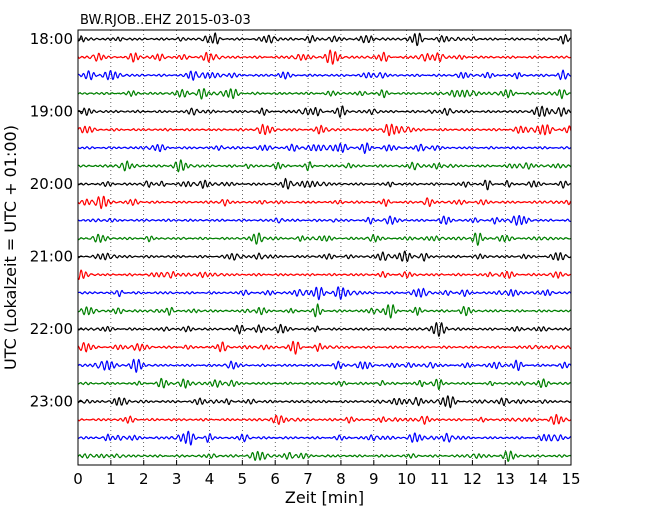 The image size is (650, 520). I want to click on x-tick-label: 1, so click(111, 479).